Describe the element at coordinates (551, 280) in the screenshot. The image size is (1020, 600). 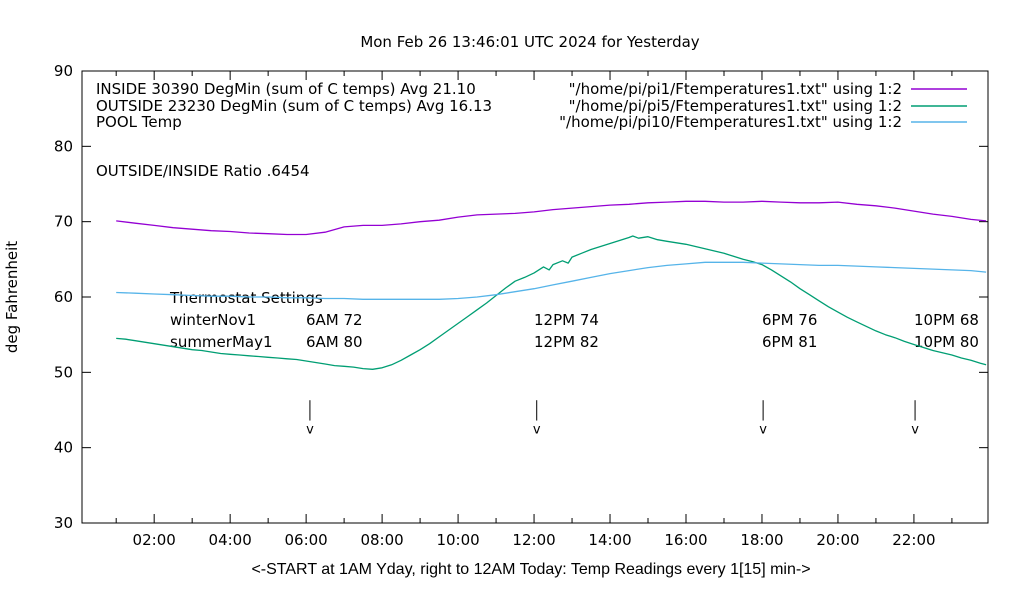
I see `pool-series-line` at that location.